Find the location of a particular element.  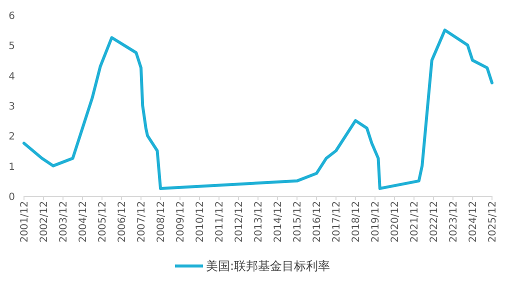

x-tick-label: 2003/12 is located at coordinates (64, 222).